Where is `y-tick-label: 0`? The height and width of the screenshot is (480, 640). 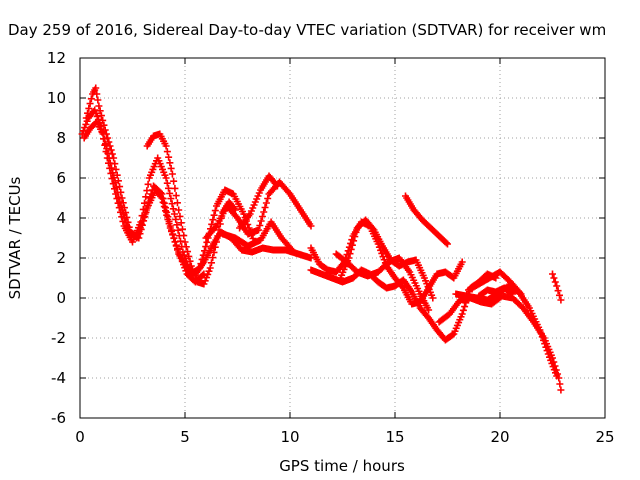 y-tick-label: 0 is located at coordinates (61, 298).